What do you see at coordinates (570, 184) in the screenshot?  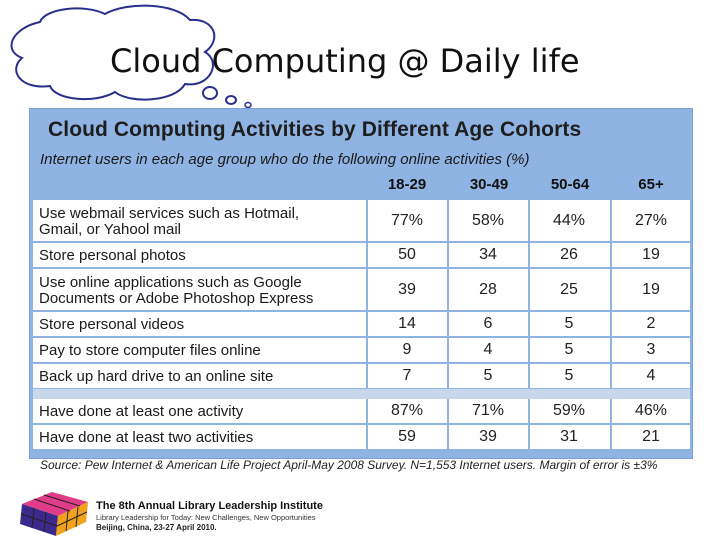 I see `column-header: 50-64` at bounding box center [570, 184].